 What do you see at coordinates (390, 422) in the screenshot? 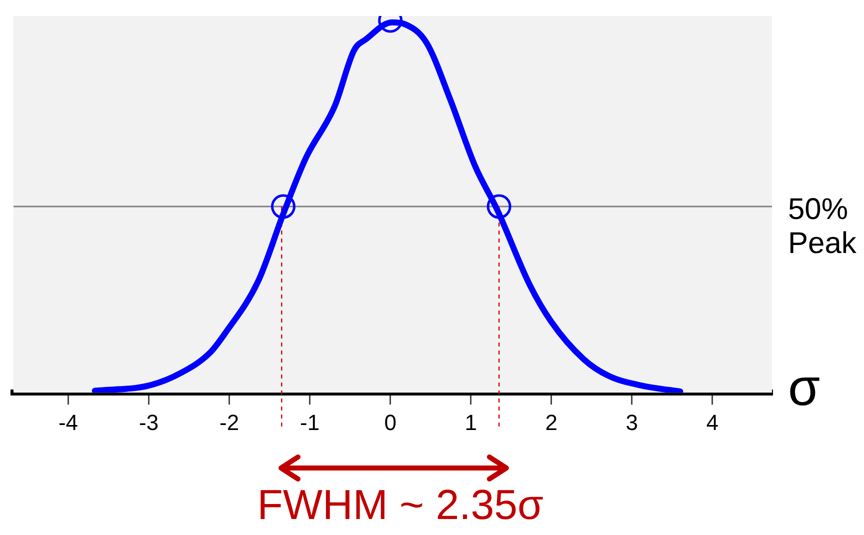
I see `x-tick-label: 0` at bounding box center [390, 422].